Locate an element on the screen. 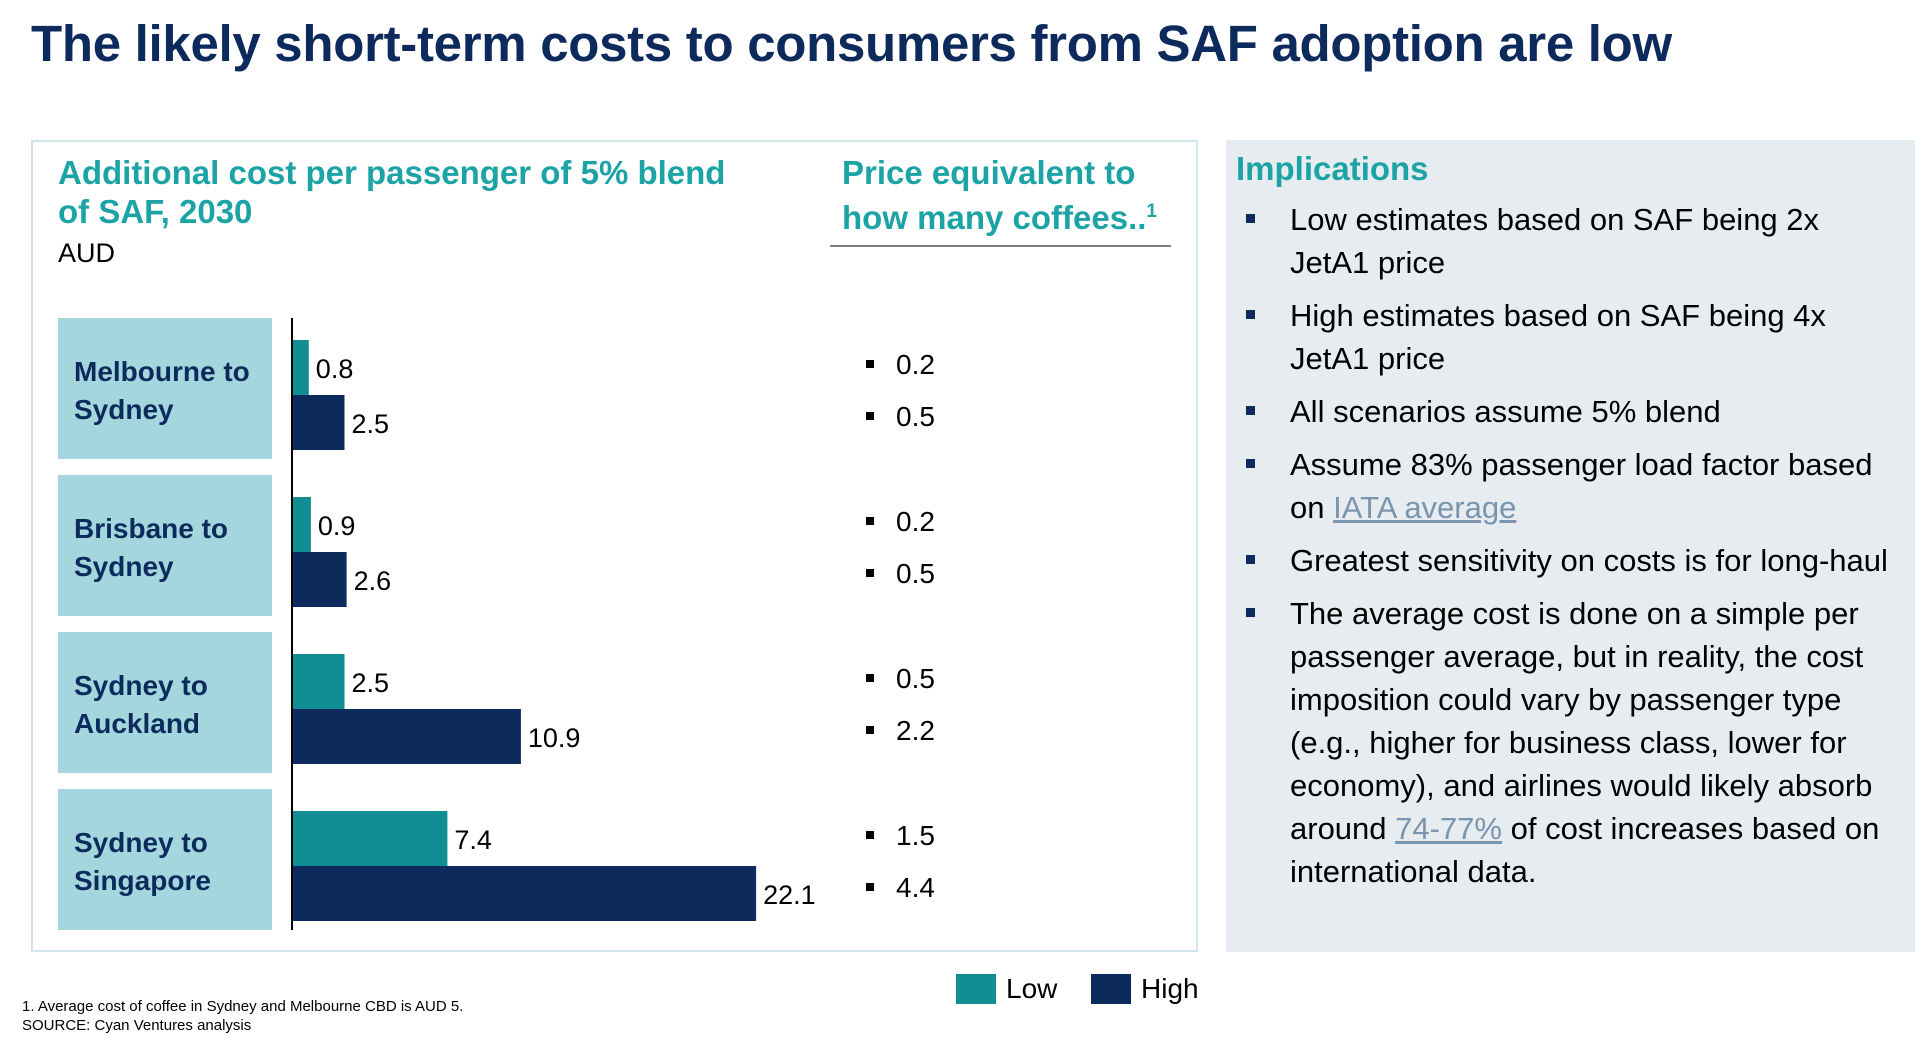 This screenshot has height=1040, width=1920. category-box-melbourne-to-sydney is located at coordinates (165, 388).